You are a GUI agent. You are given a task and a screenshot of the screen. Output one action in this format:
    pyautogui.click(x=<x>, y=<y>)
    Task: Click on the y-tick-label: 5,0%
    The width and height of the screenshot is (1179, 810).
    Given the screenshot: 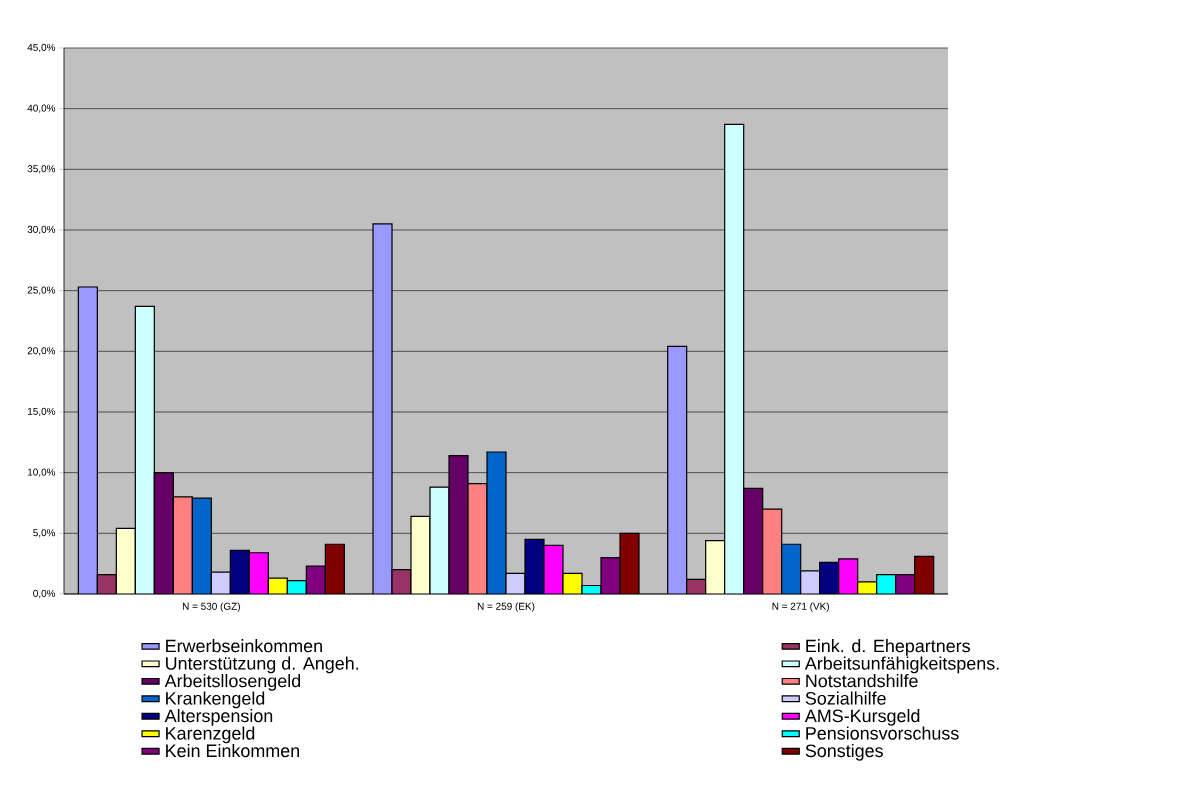 What is the action you would take?
    pyautogui.click(x=44, y=533)
    